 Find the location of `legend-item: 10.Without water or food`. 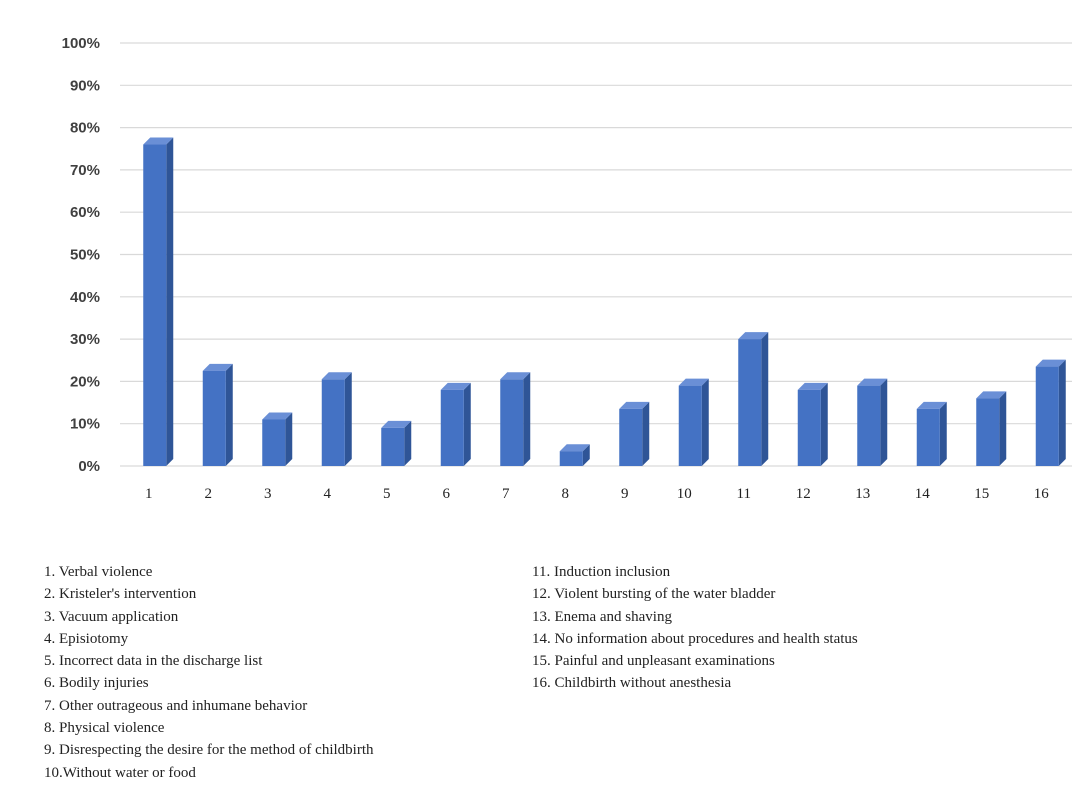

legend-item: 10.Without water or food is located at coordinates (120, 772).